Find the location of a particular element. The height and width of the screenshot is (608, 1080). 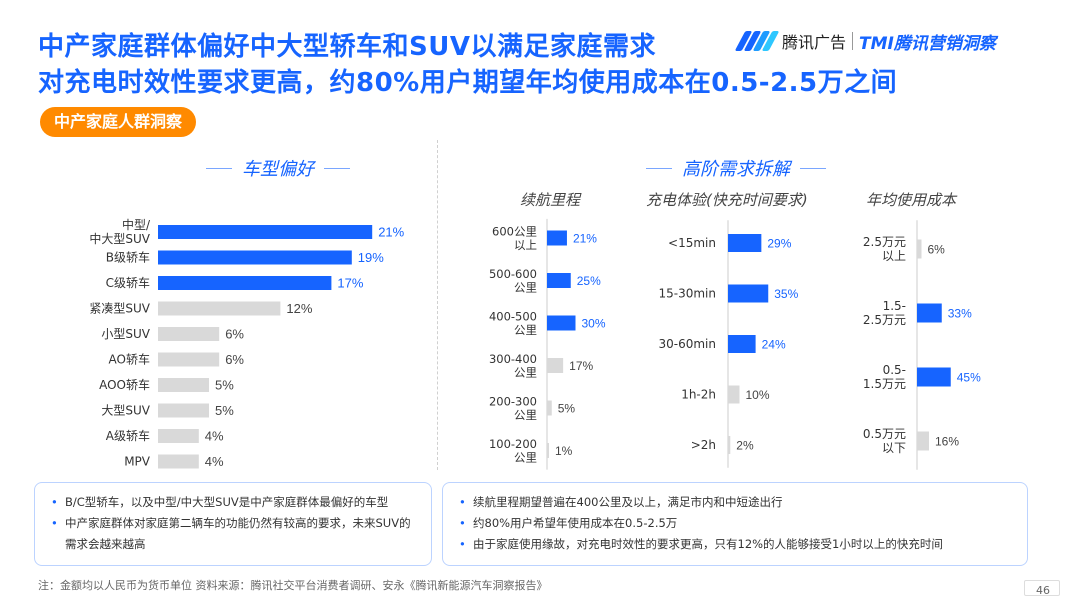

right-note-item: 约80%用户希望年使用成本在0.5-2.5万 is located at coordinates (736, 523).